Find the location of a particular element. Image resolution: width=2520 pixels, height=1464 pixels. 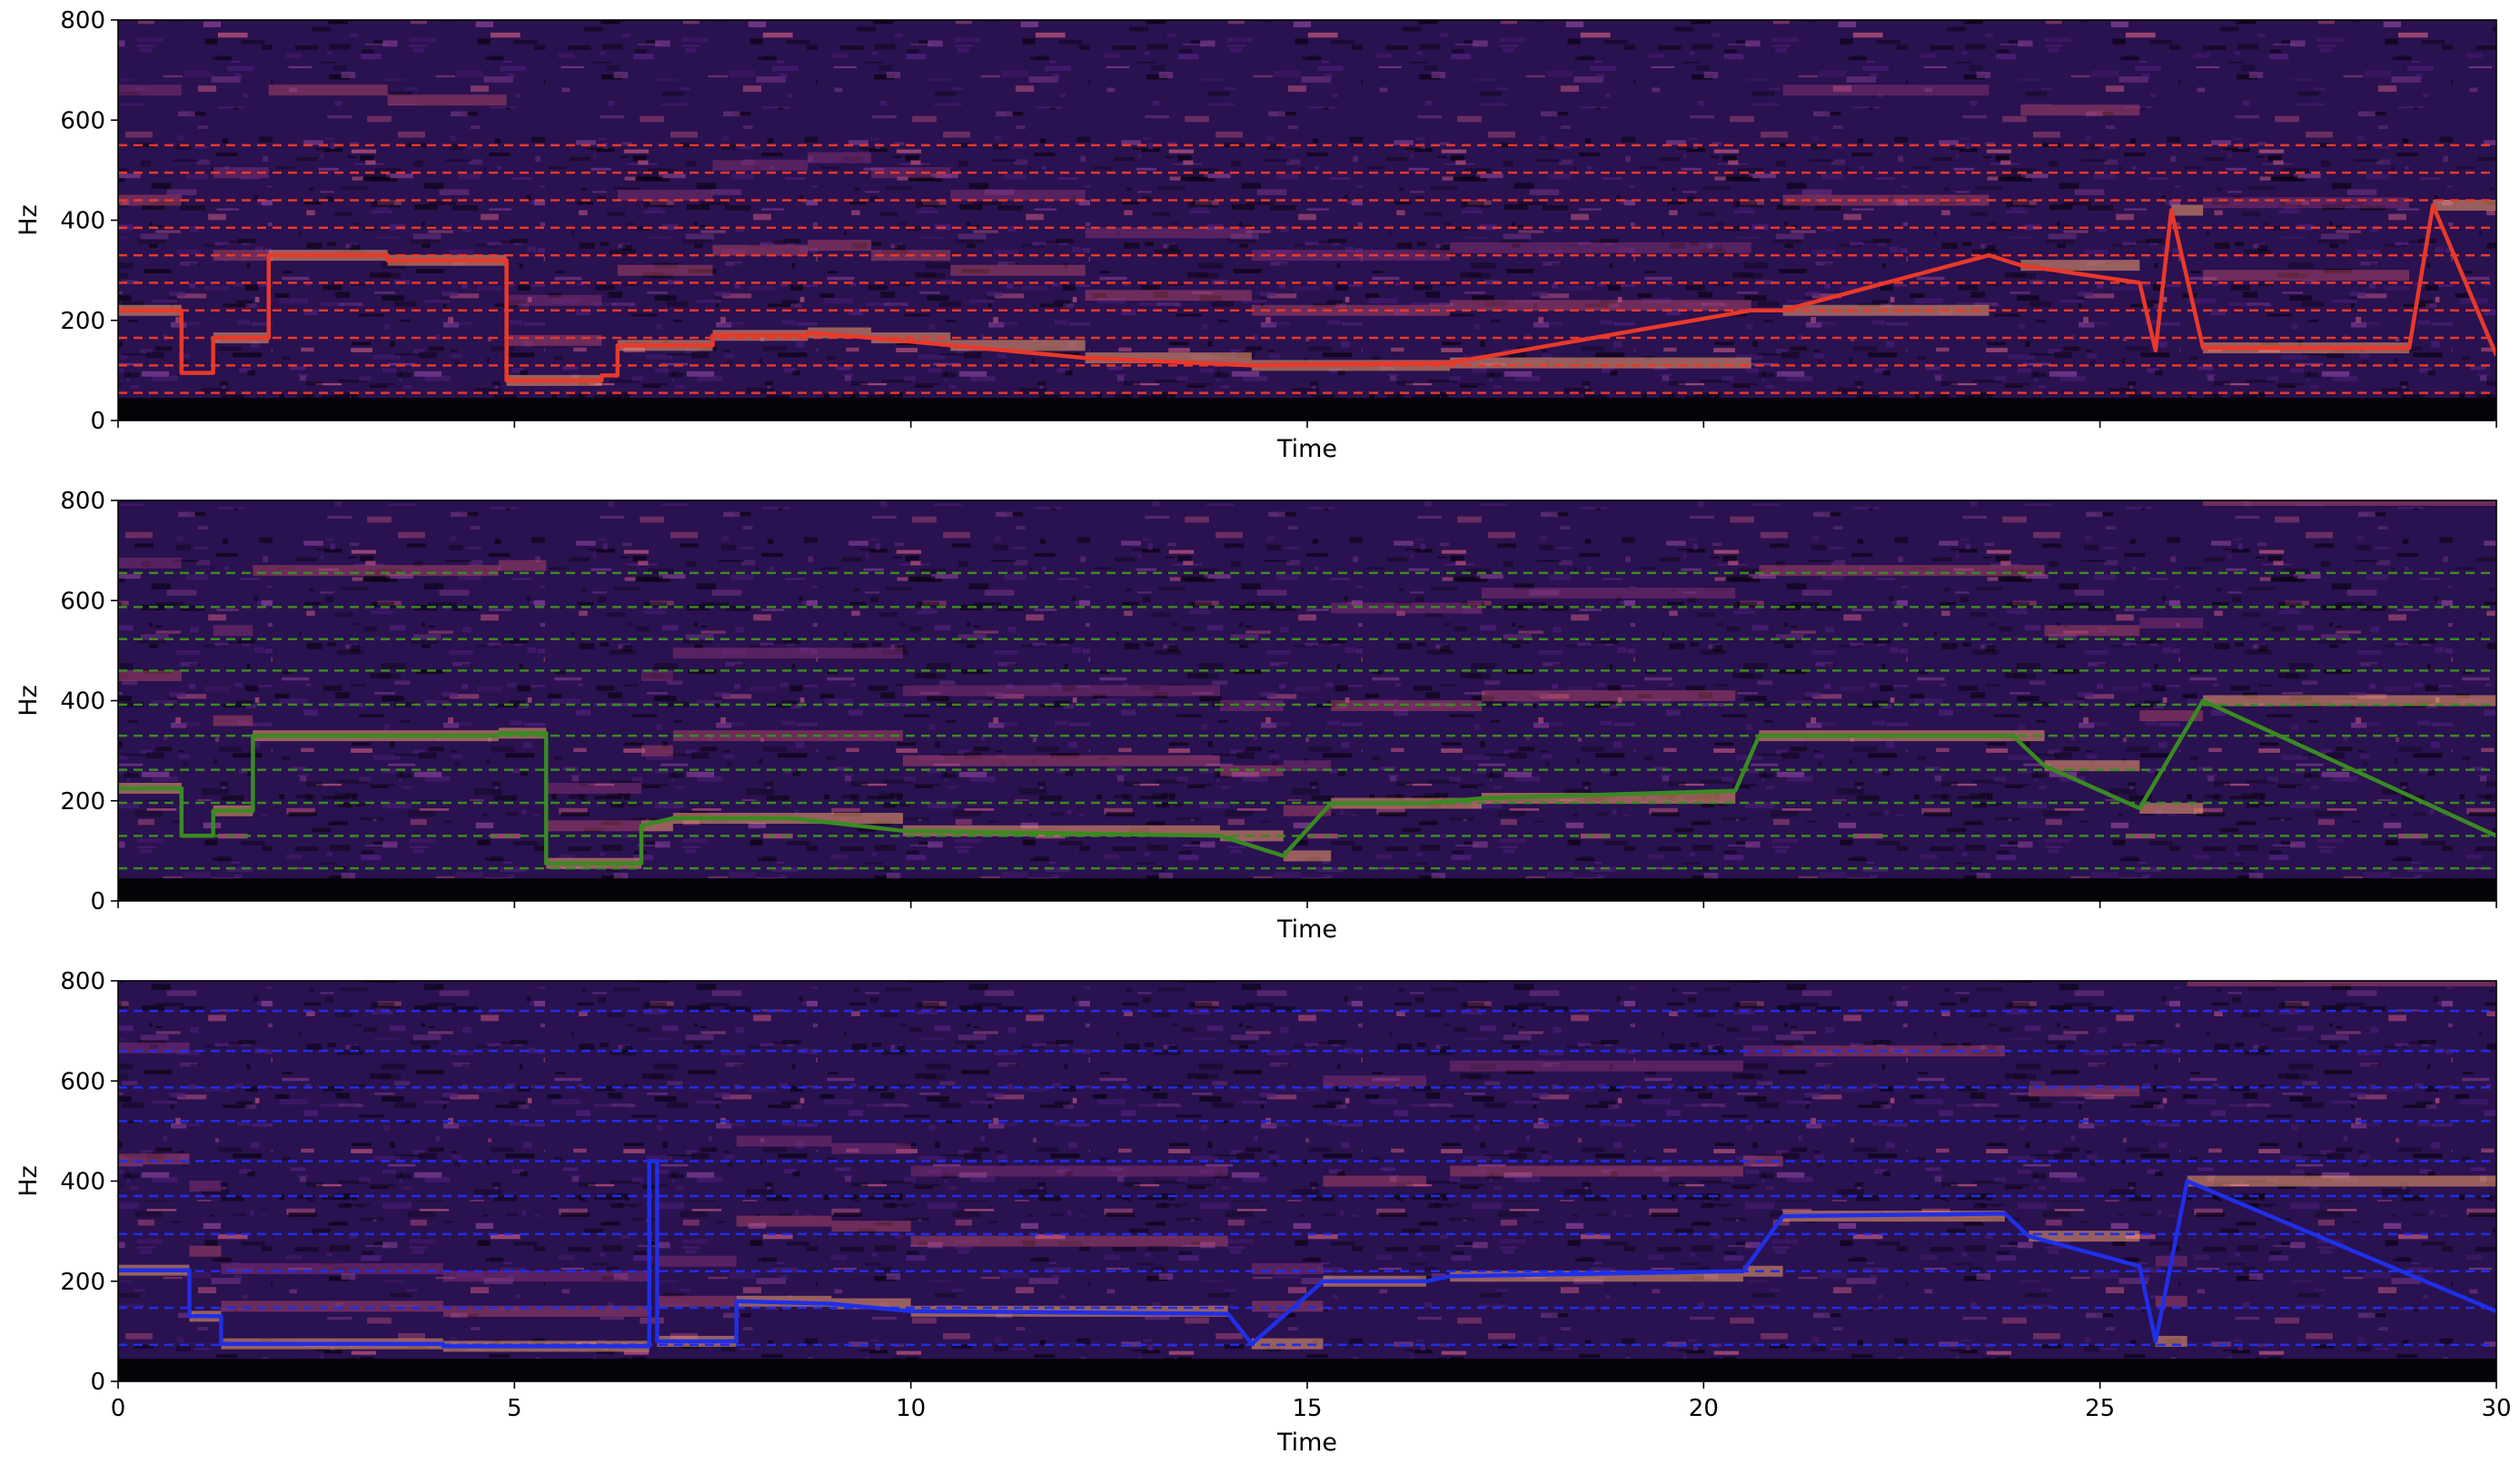

x-tick-label: 5 is located at coordinates (514, 1408).